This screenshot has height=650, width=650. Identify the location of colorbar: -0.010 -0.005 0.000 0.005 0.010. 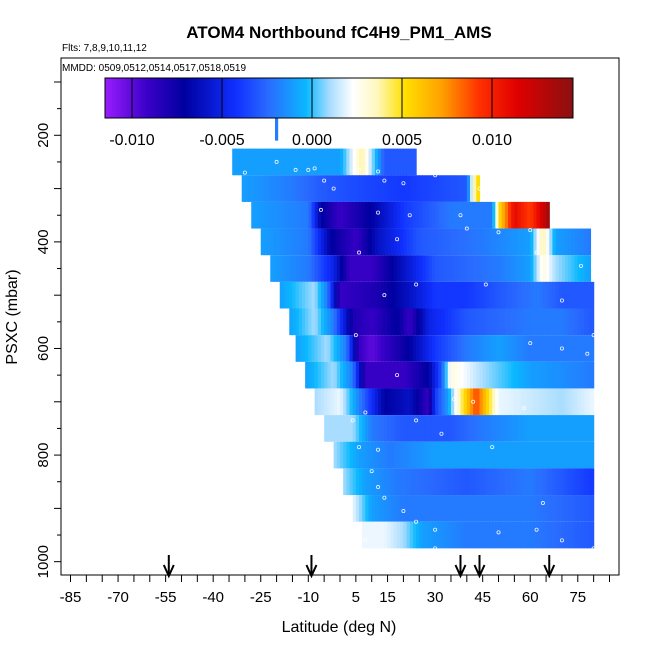
(339, 113).